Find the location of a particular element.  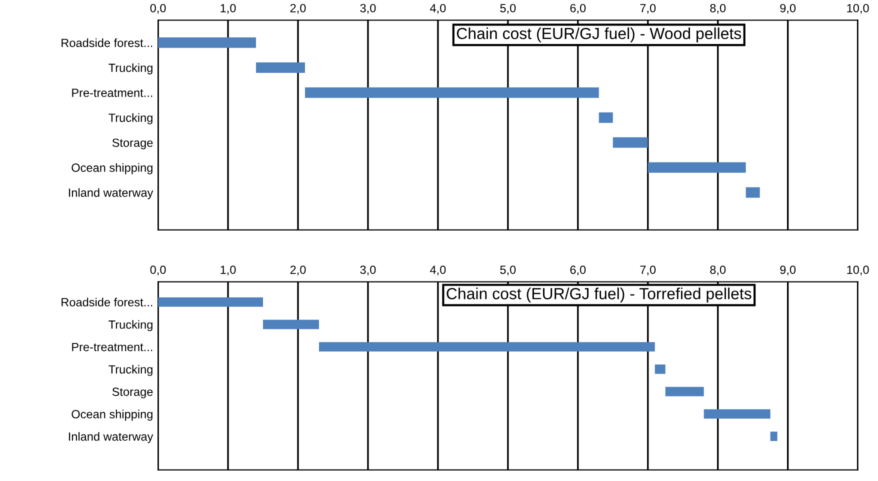

chart-title: Chain cost (EUR/GJ fuel) - Wood pellets is located at coordinates (599, 34).